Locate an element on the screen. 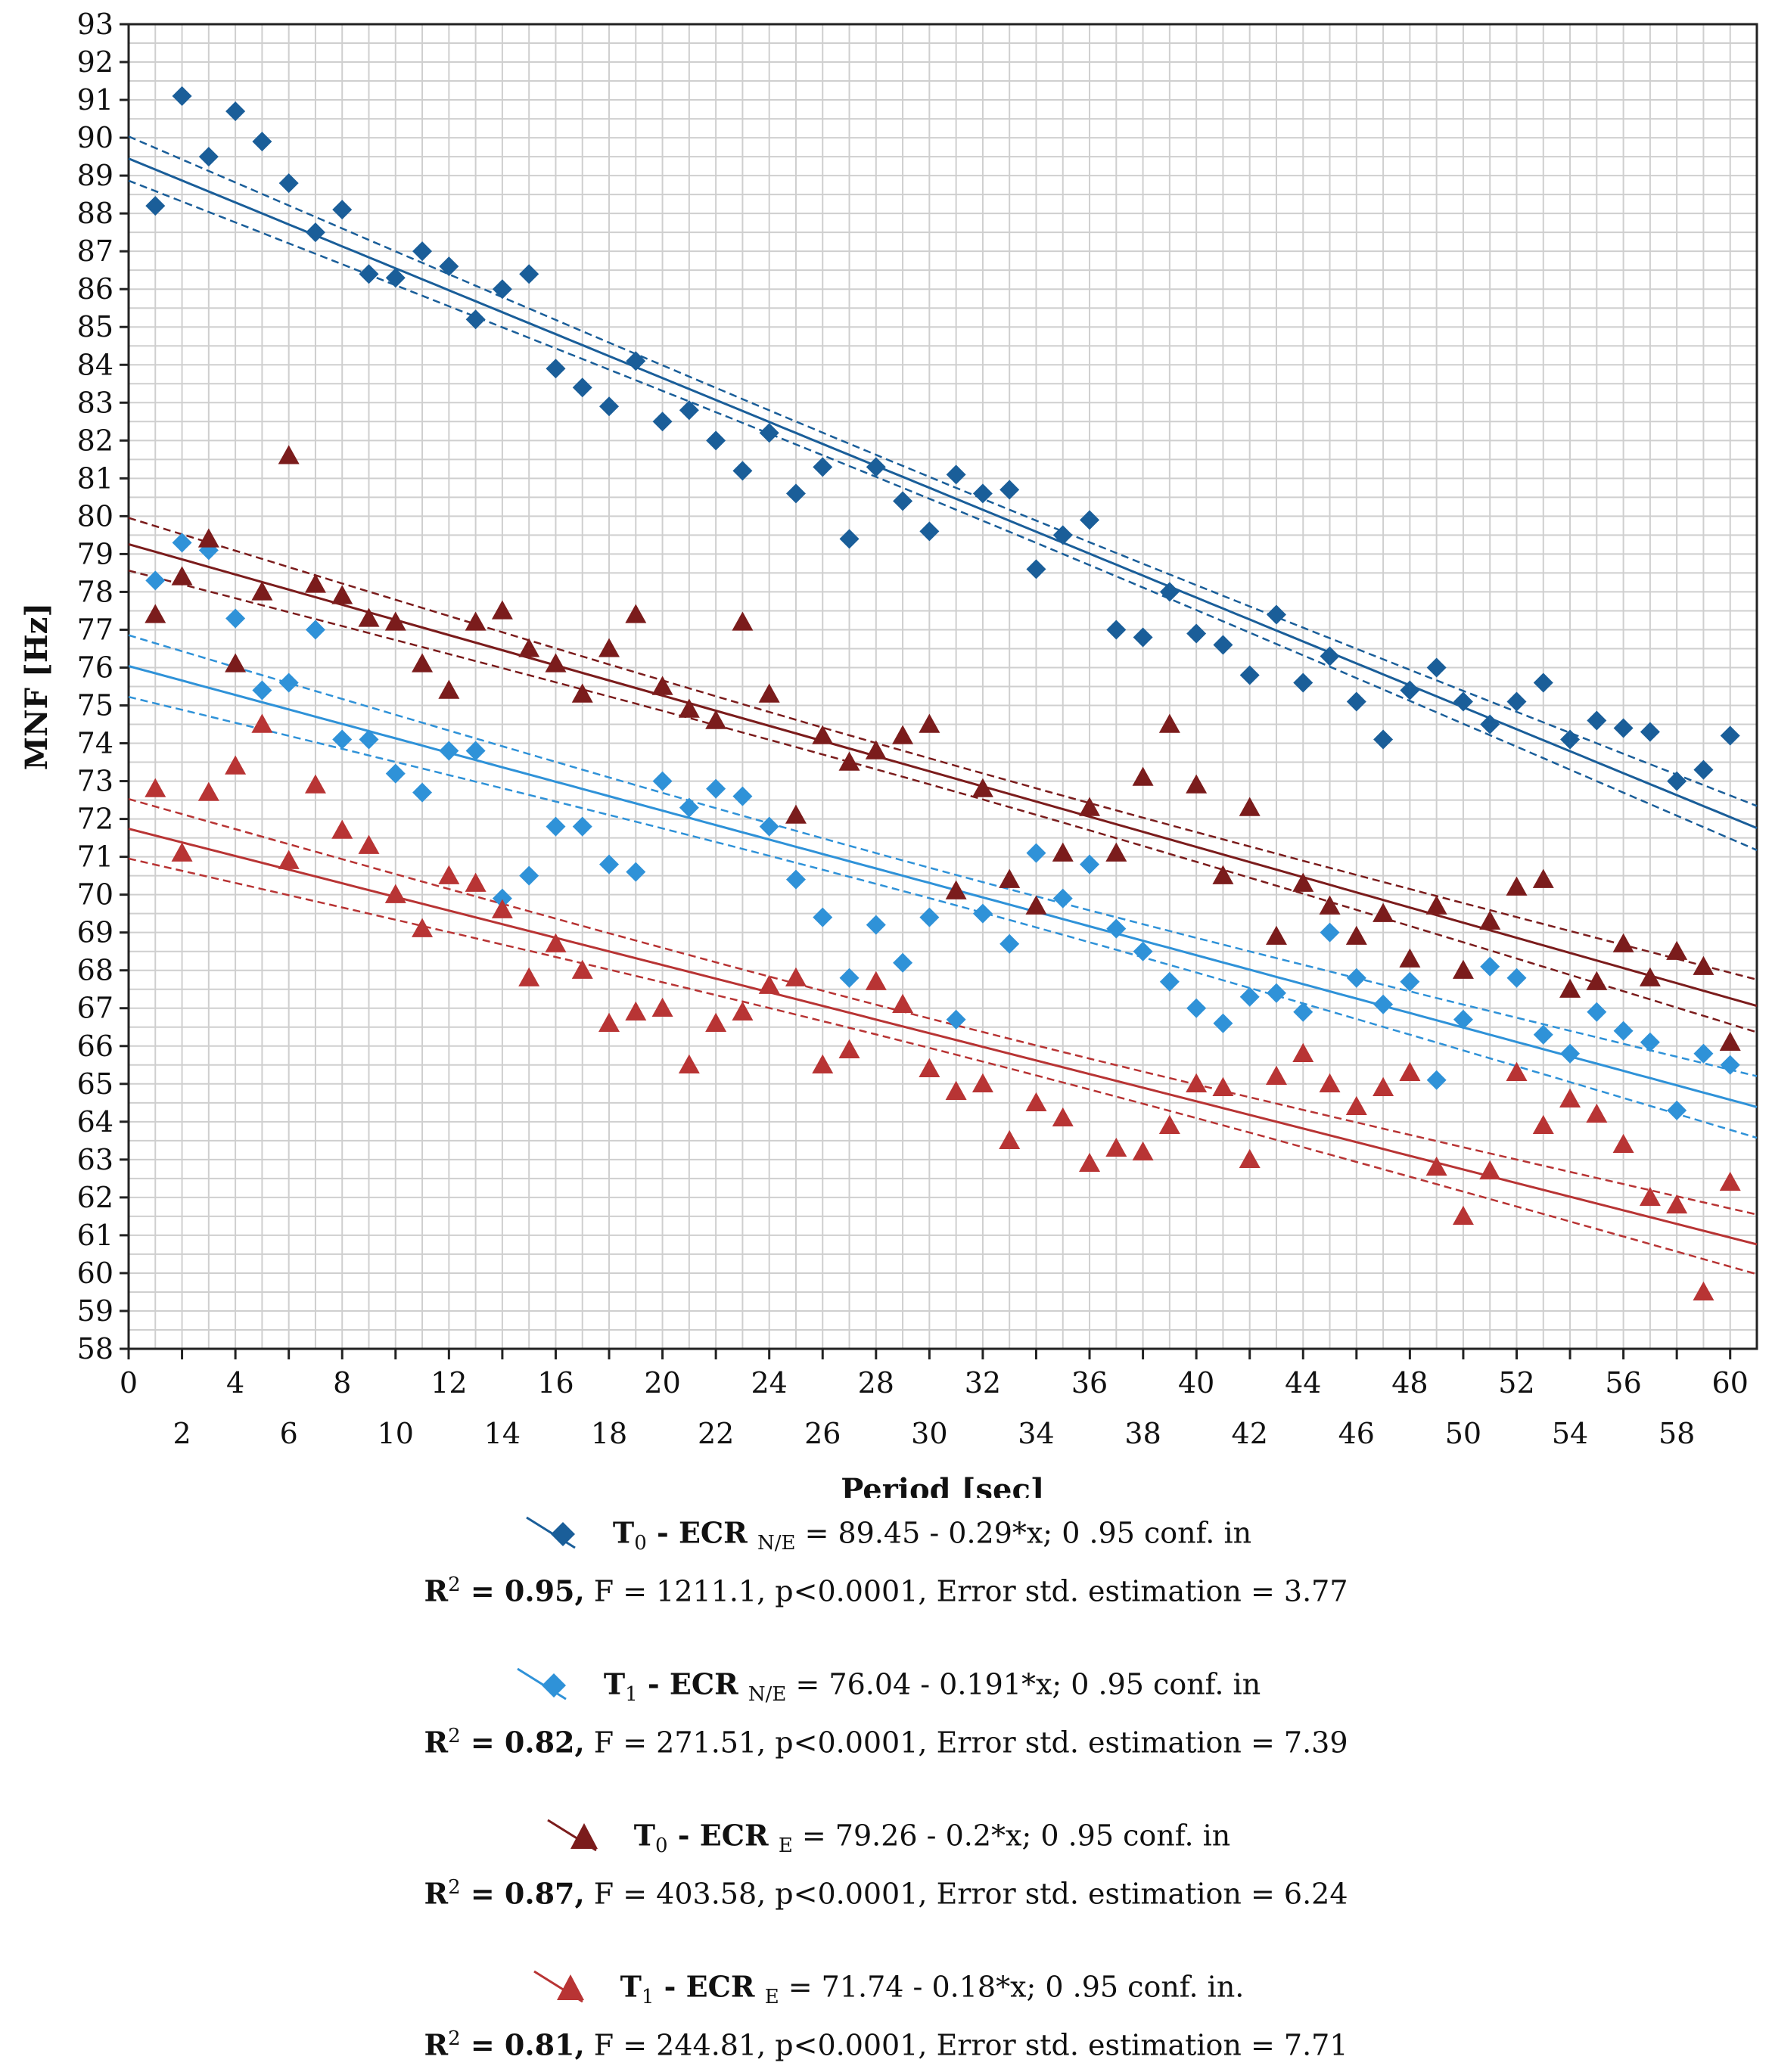 The height and width of the screenshot is (2072, 1772). y-tick-label: 93 is located at coordinates (95, 24).